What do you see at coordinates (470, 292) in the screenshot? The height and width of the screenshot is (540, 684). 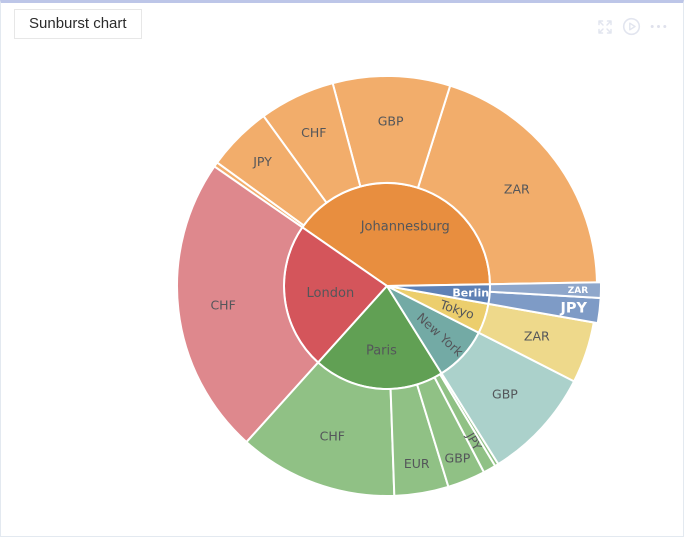 I see `label-berlin: Berlin` at bounding box center [470, 292].